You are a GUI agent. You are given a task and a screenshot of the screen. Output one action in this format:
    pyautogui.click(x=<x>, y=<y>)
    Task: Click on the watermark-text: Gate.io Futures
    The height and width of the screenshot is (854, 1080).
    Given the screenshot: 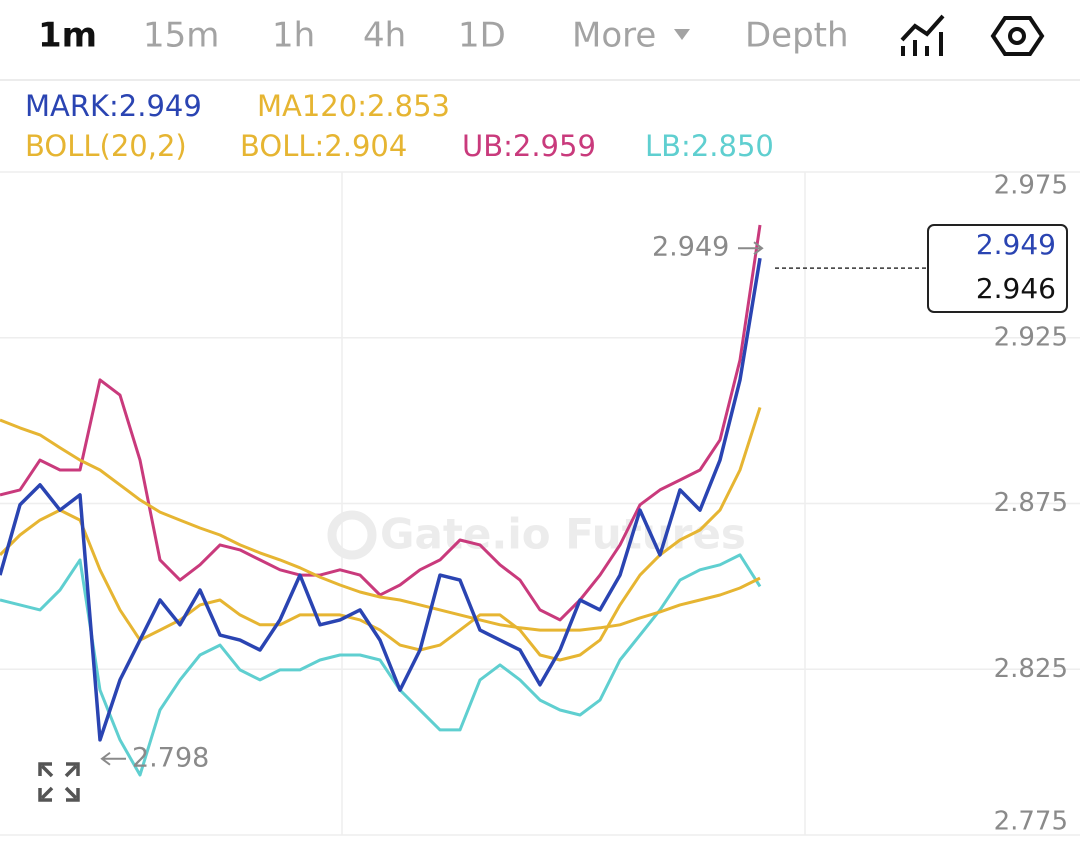 What is the action you would take?
    pyautogui.click(x=563, y=534)
    